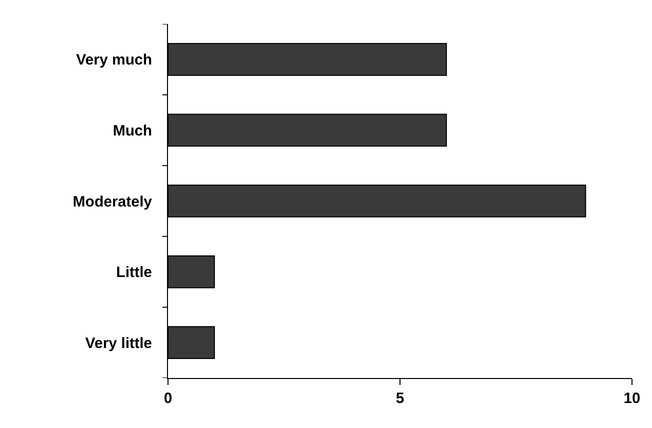 The image size is (652, 428). Describe the element at coordinates (132, 131) in the screenshot. I see `y-tick-label: Much` at that location.